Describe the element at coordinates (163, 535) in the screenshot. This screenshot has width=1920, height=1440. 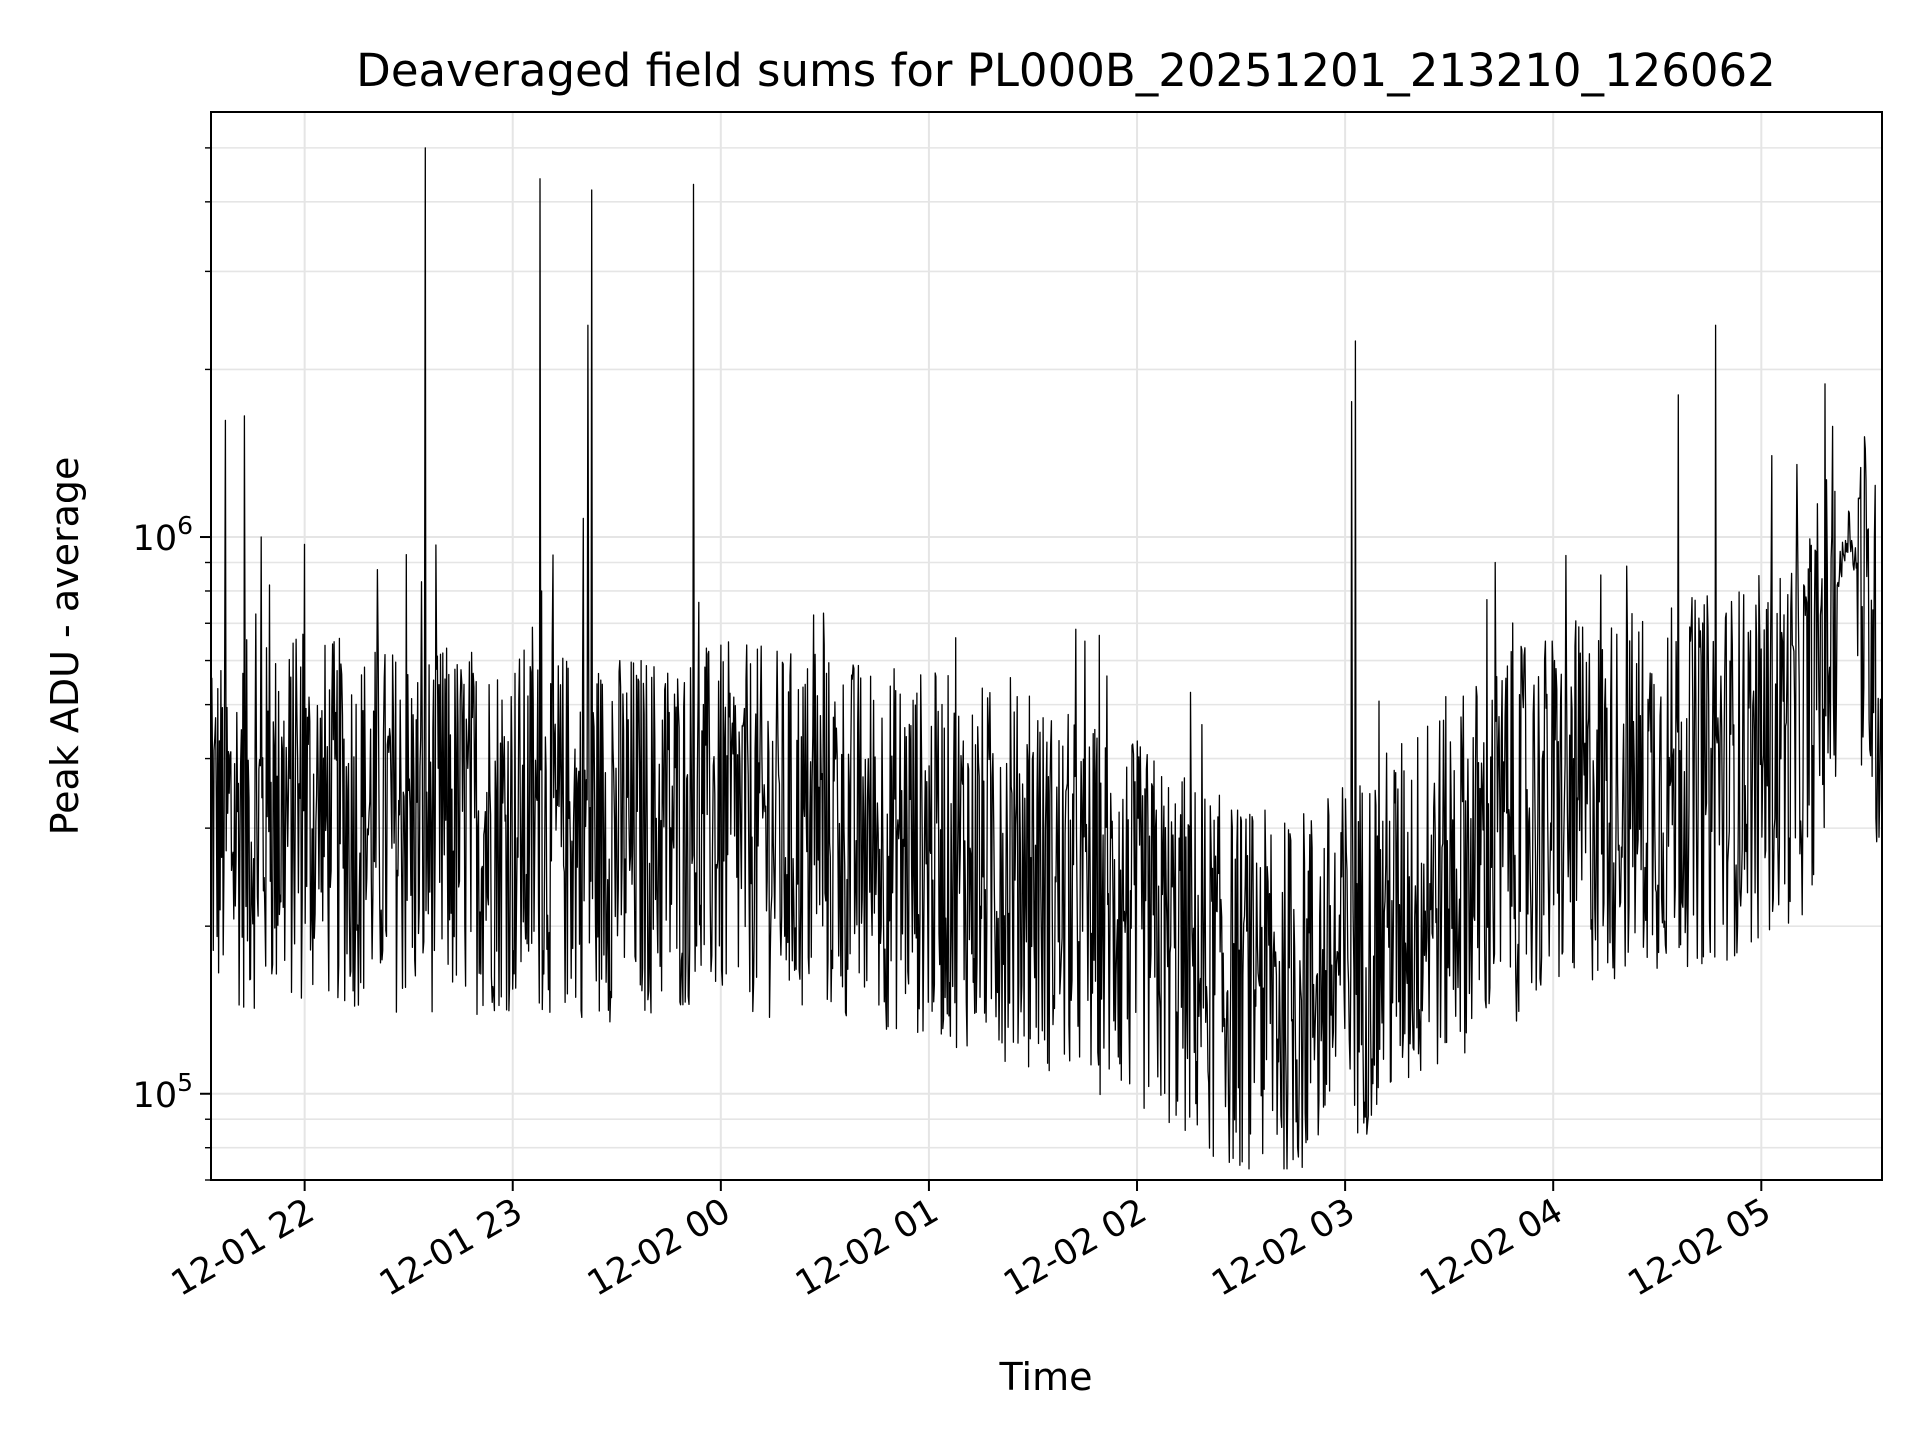
I see `y-tick-label: 10⁶` at that location.